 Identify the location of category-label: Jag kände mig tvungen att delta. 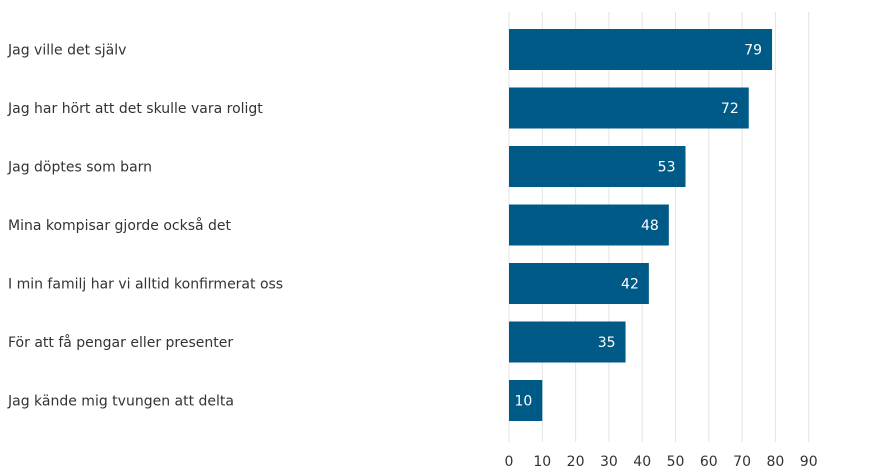
(120, 402).